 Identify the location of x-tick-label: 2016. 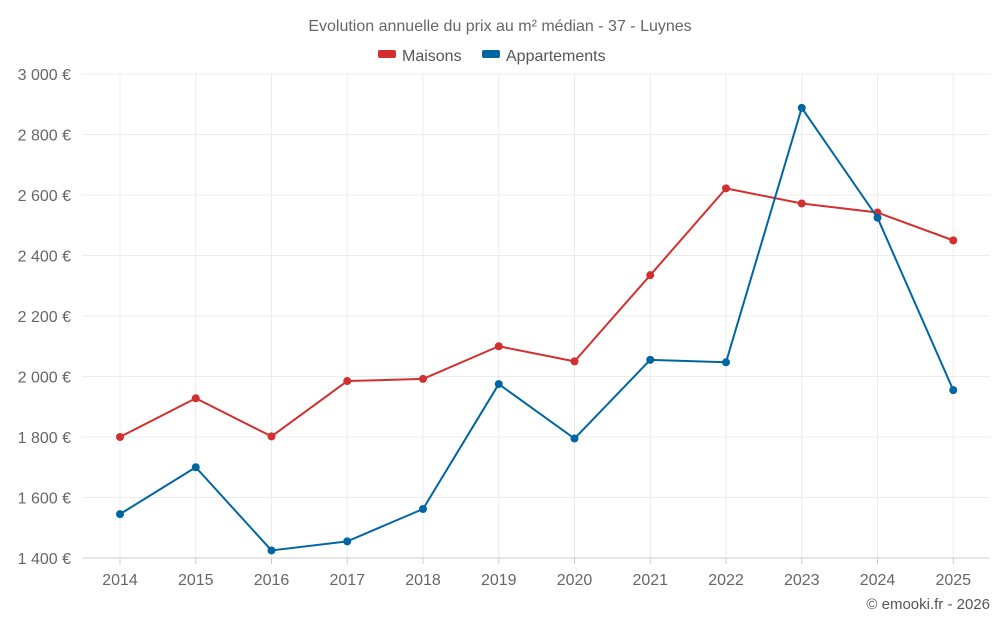
(272, 580).